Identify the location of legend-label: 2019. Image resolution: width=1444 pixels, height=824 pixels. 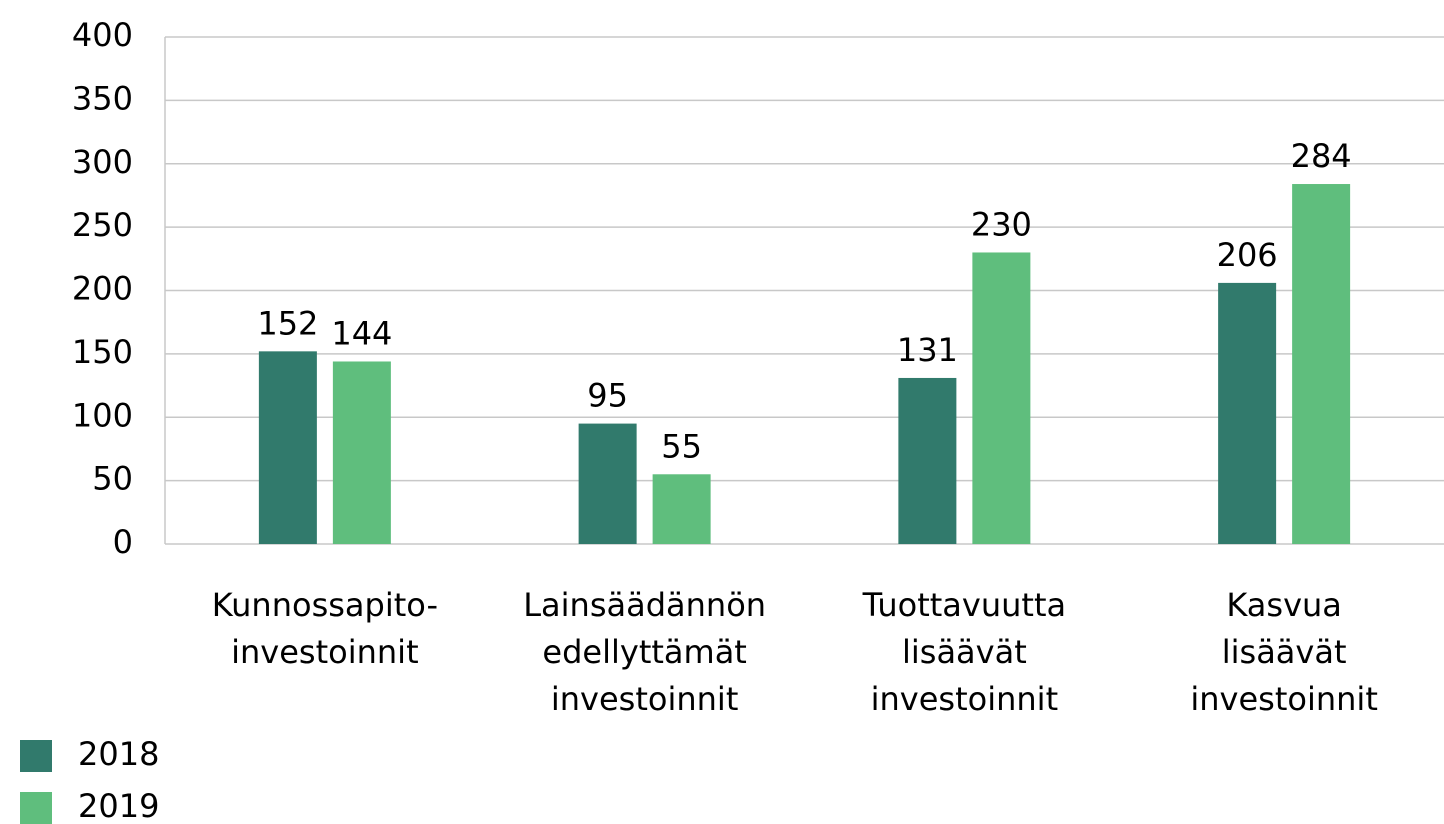
(118, 805).